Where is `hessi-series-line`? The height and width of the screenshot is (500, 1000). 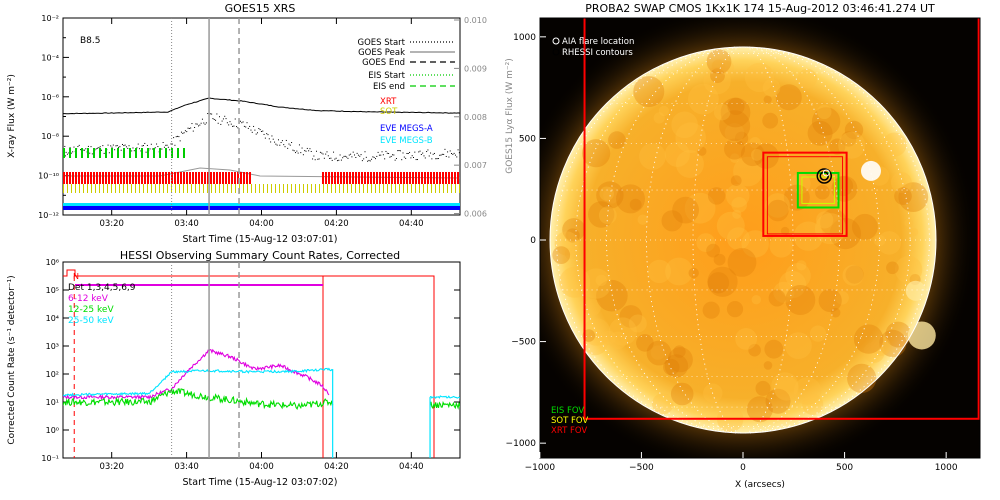 hessi-series-line is located at coordinates (196, 374).